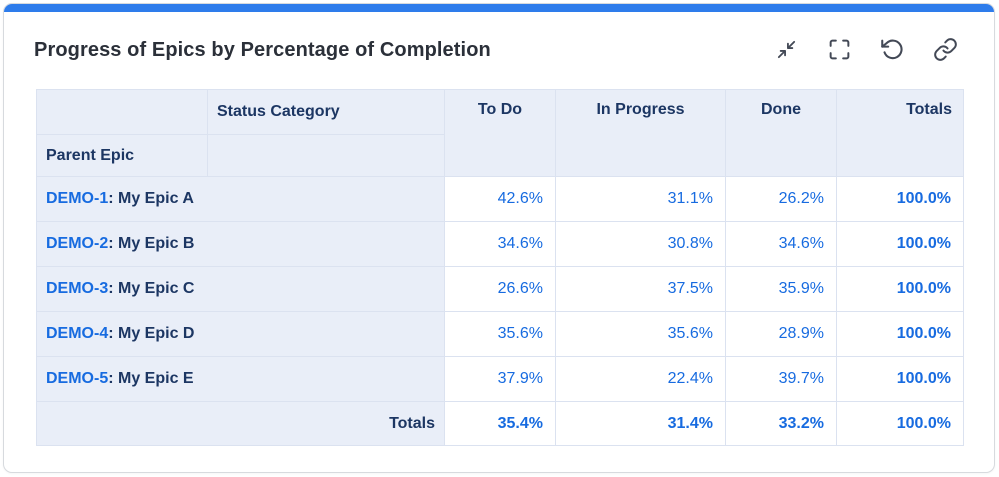 This screenshot has width=999, height=477. I want to click on todo-value-cell: 37.9%, so click(500, 379).